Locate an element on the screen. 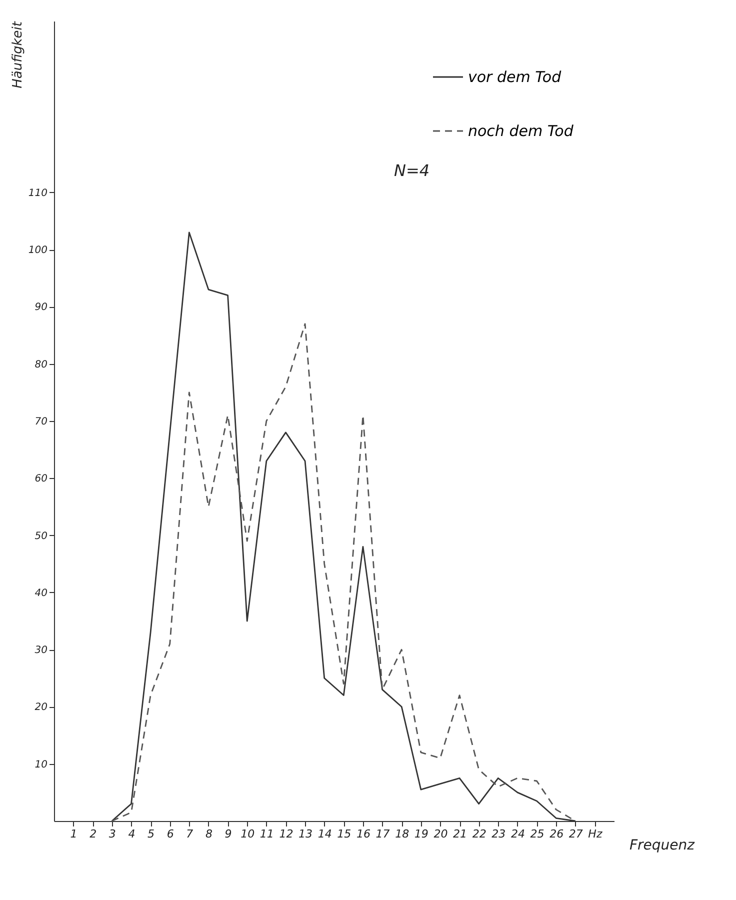  y-tick-label: 20 is located at coordinates (41, 708).